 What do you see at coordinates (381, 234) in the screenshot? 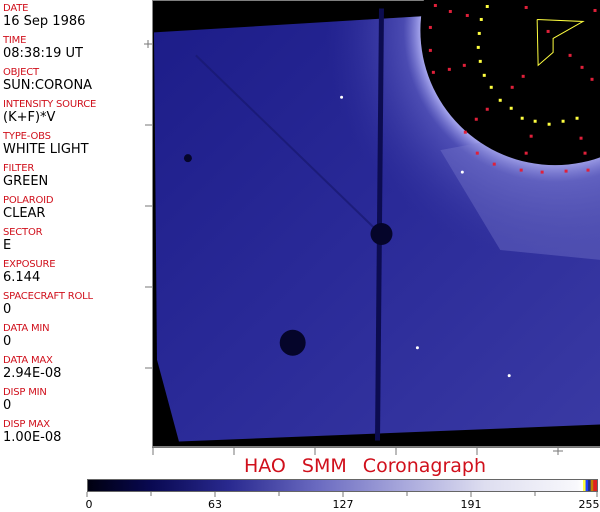
I see `pylon-disk` at bounding box center [381, 234].